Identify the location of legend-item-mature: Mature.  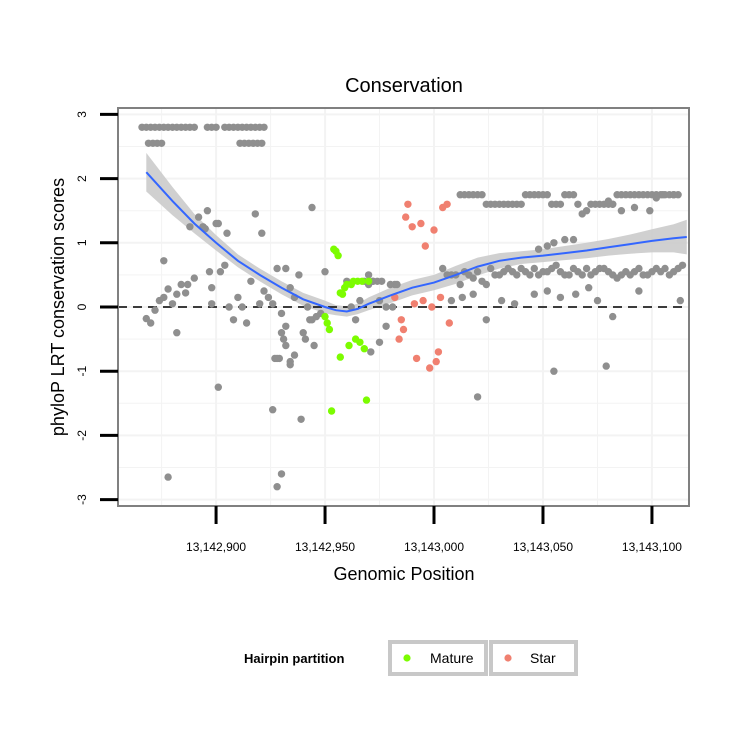
(438, 658).